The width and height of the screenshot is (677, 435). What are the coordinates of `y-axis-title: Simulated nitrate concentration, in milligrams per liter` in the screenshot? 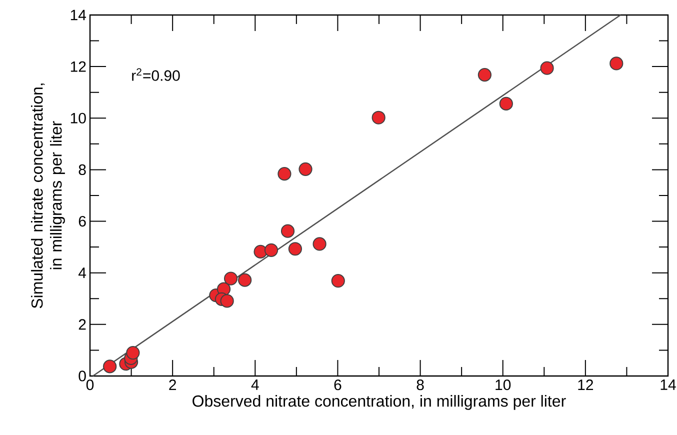 It's located at (48, 196).